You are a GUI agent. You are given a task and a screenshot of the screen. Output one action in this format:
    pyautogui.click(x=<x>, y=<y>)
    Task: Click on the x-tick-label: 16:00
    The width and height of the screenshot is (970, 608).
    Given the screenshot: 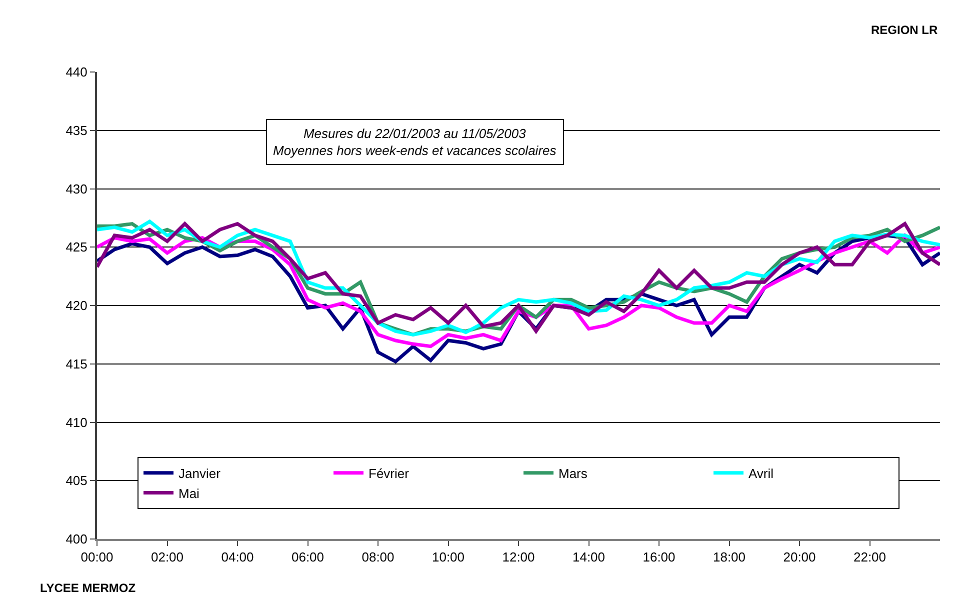 What is the action you would take?
    pyautogui.click(x=659, y=557)
    